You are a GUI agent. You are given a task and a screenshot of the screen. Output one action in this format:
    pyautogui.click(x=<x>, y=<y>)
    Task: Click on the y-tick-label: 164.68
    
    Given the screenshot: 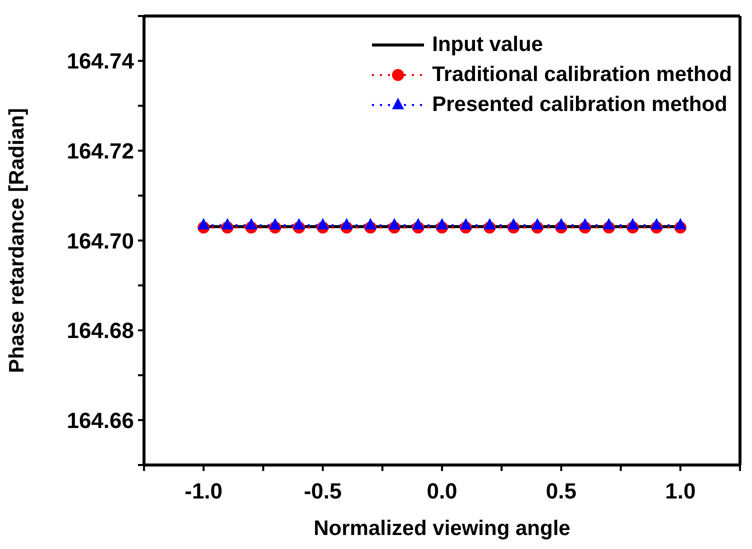 What is the action you would take?
    pyautogui.click(x=100, y=331)
    